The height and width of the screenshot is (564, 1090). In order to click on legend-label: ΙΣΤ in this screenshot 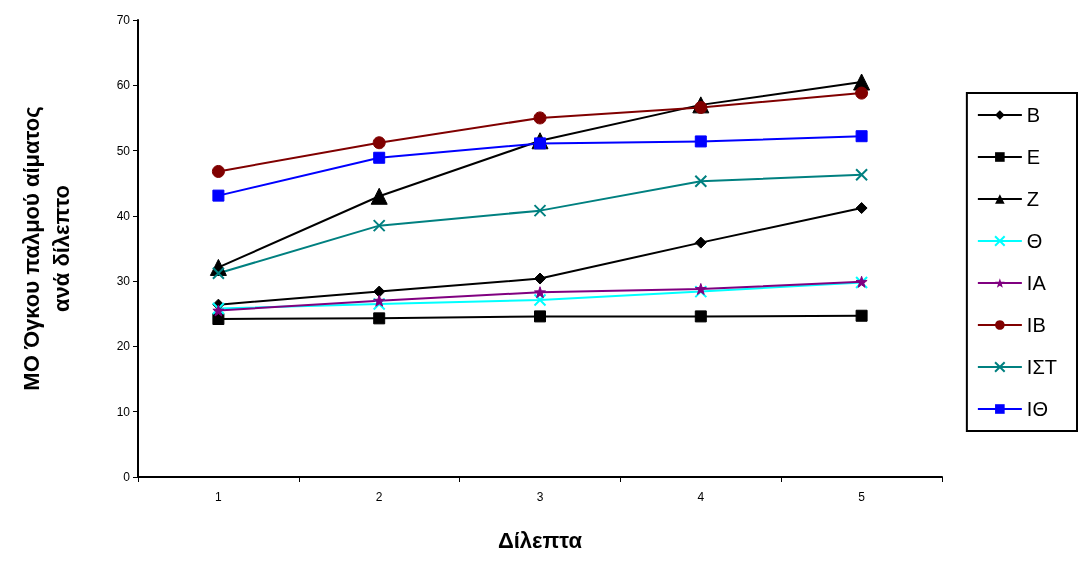, I will do `click(1041, 367)`.